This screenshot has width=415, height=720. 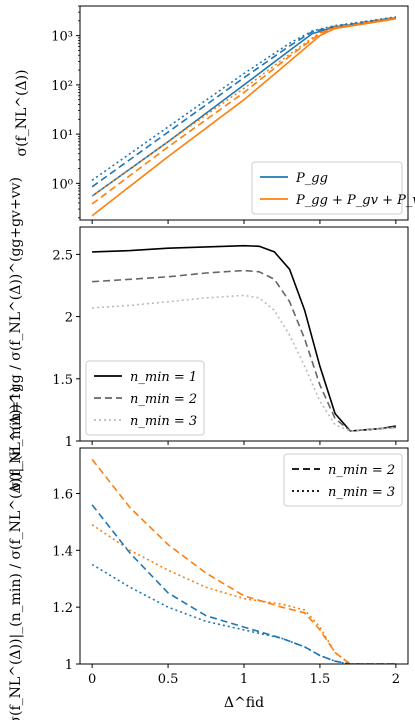 I want to click on y-tick-label: 10², so click(x=62, y=86).